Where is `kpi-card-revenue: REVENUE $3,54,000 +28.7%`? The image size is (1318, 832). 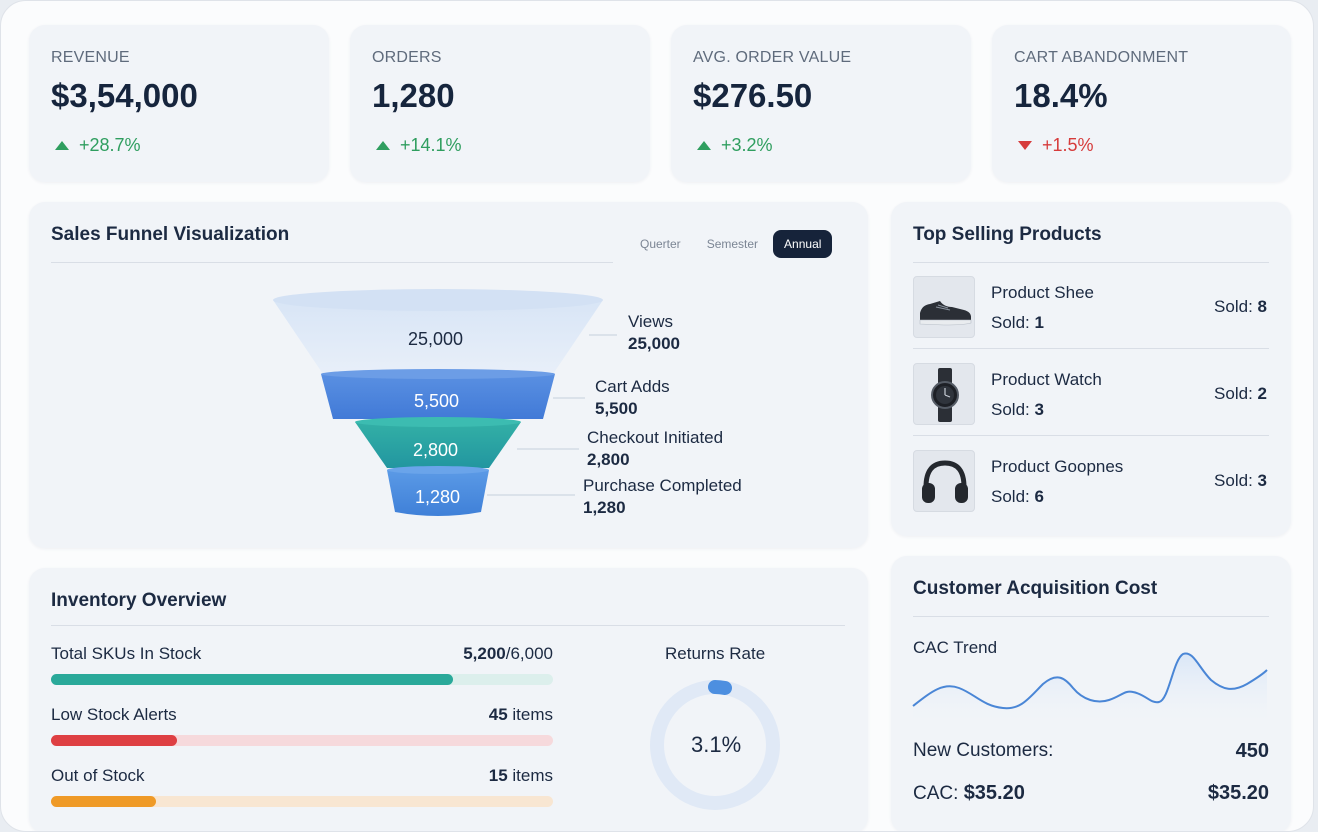
kpi-card-revenue: REVENUE $3,54,000 +28.7% is located at coordinates (179, 103).